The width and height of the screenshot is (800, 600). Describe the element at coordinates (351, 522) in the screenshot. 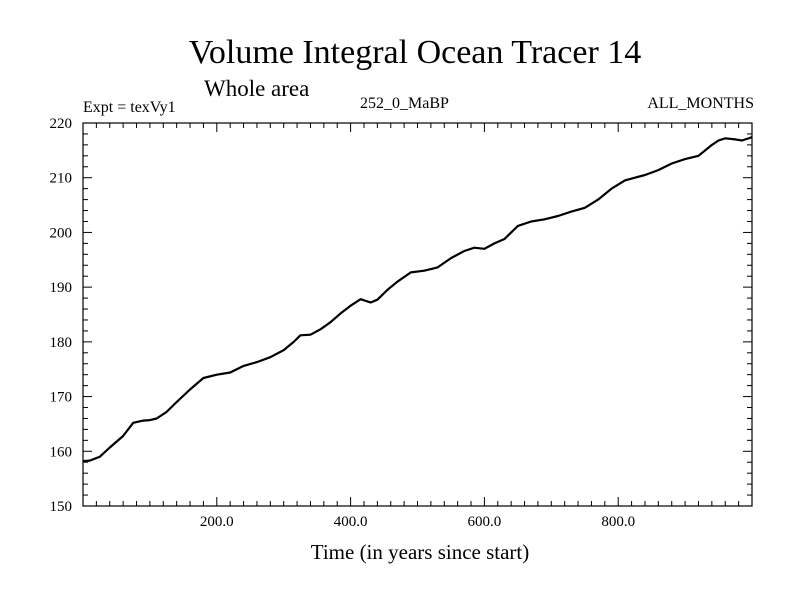

I see `x-tick-label: 400.0` at that location.